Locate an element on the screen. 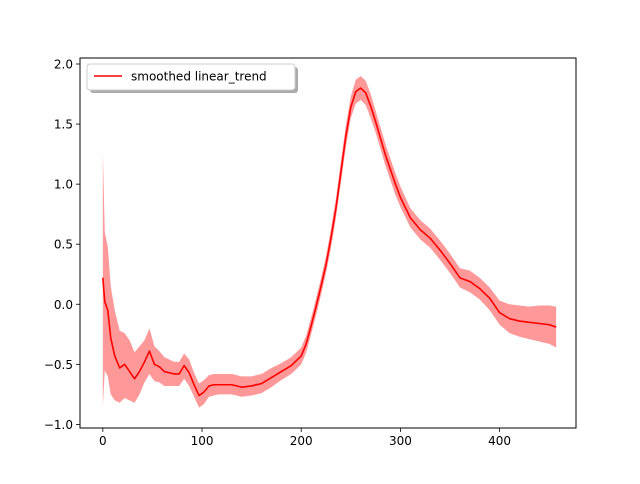 This screenshot has height=484, width=640. x-tick-label: 100 is located at coordinates (202, 441).